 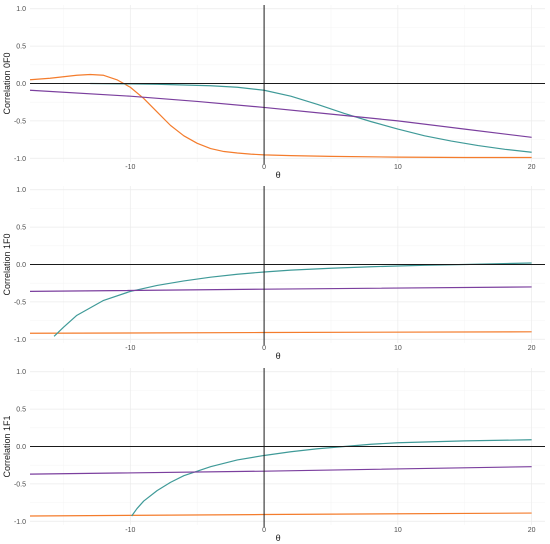 What do you see at coordinates (7, 446) in the screenshot?
I see `y-axis-title: Correlation 1F1` at bounding box center [7, 446].